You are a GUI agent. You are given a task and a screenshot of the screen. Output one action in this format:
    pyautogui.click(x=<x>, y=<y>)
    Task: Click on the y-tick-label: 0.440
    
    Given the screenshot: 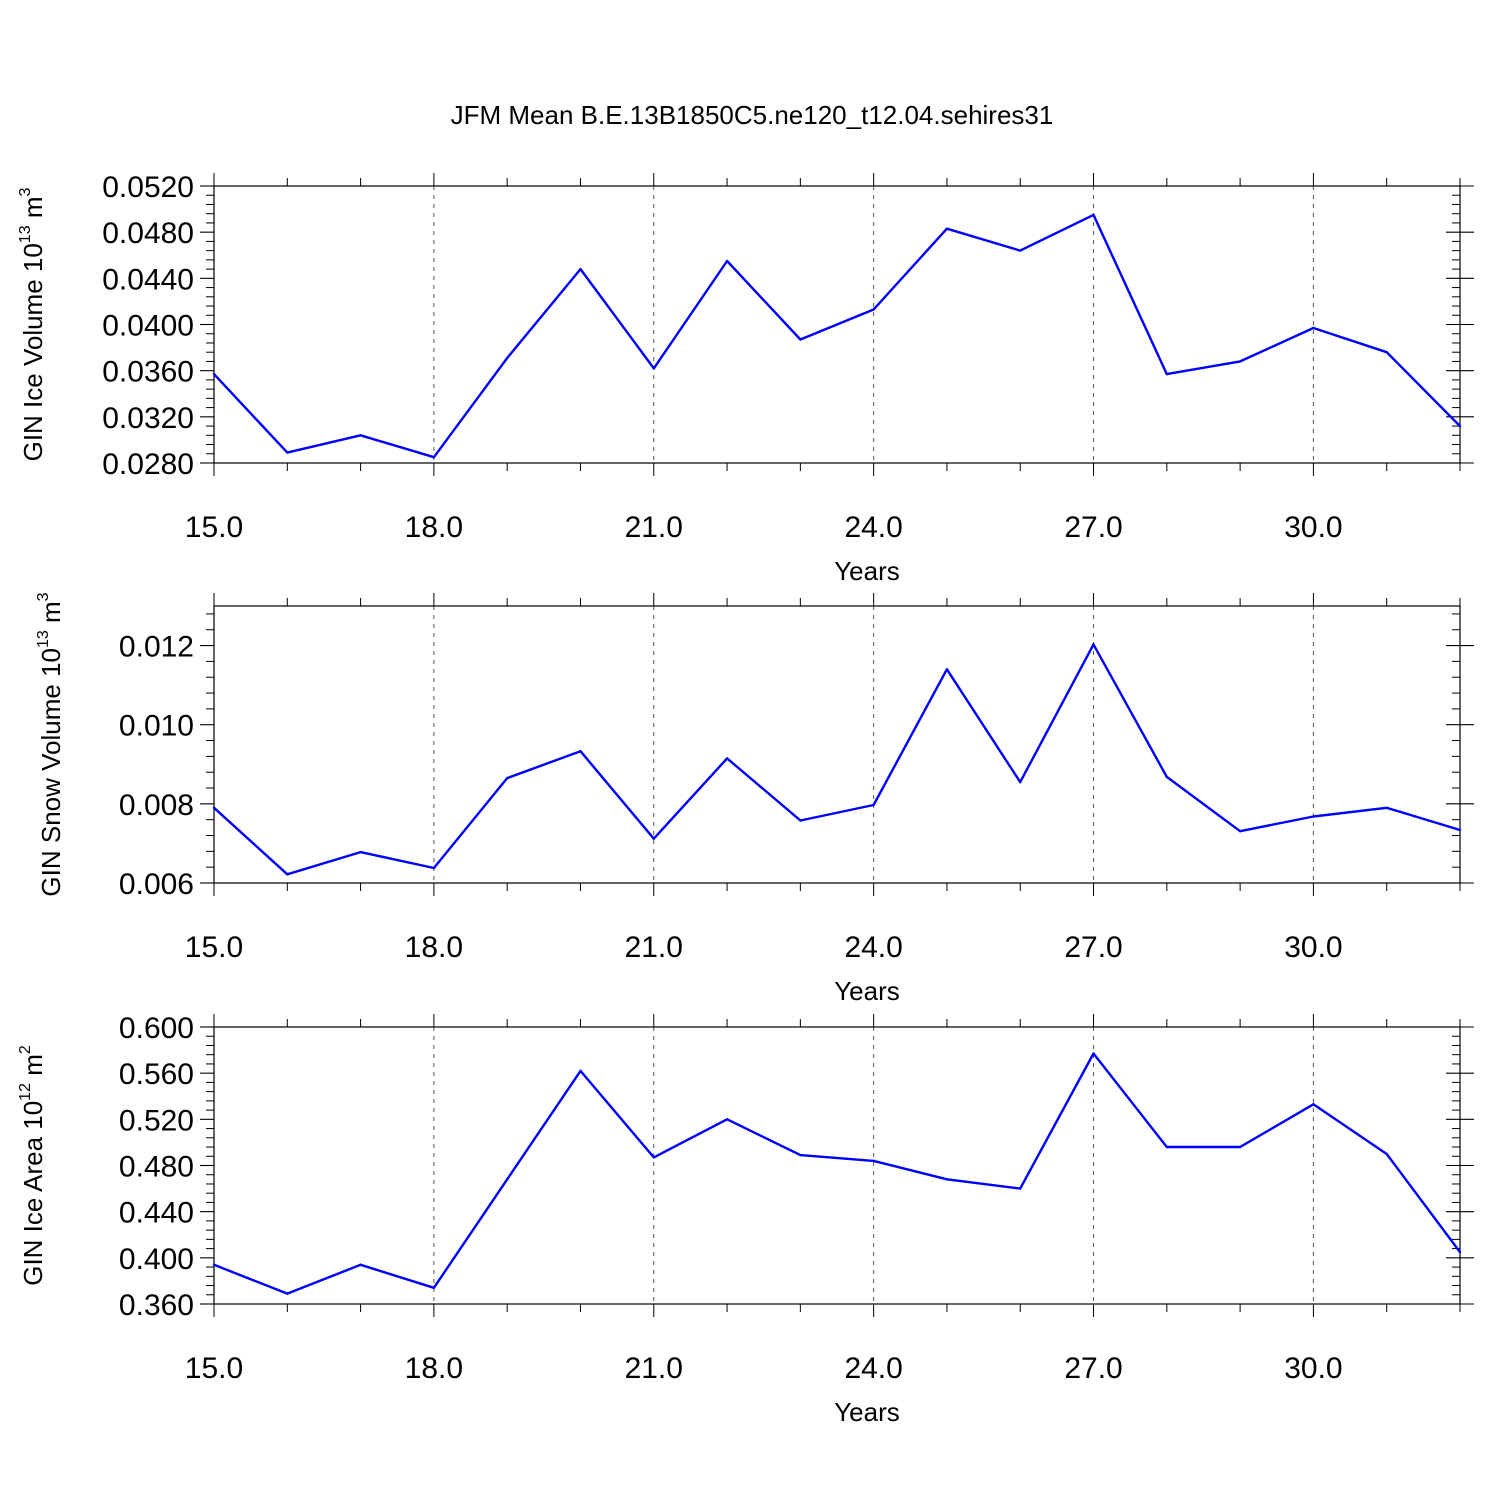 What is the action you would take?
    pyautogui.click(x=156, y=1213)
    